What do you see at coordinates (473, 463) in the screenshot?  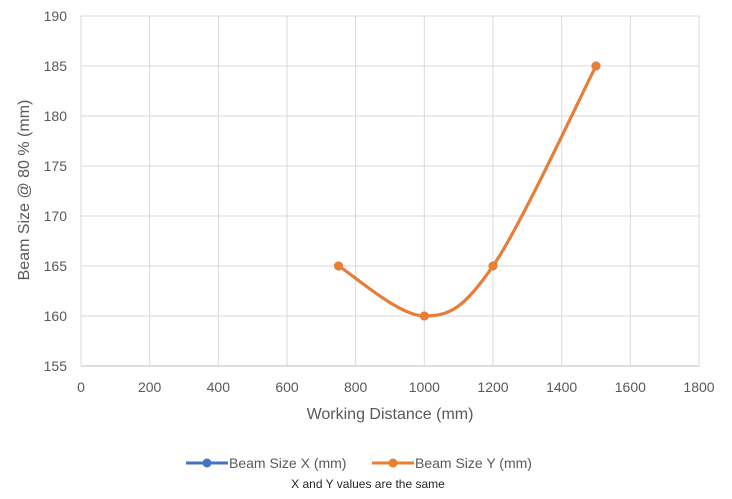 I see `legend-label: Beam Size Y (mm)` at bounding box center [473, 463].